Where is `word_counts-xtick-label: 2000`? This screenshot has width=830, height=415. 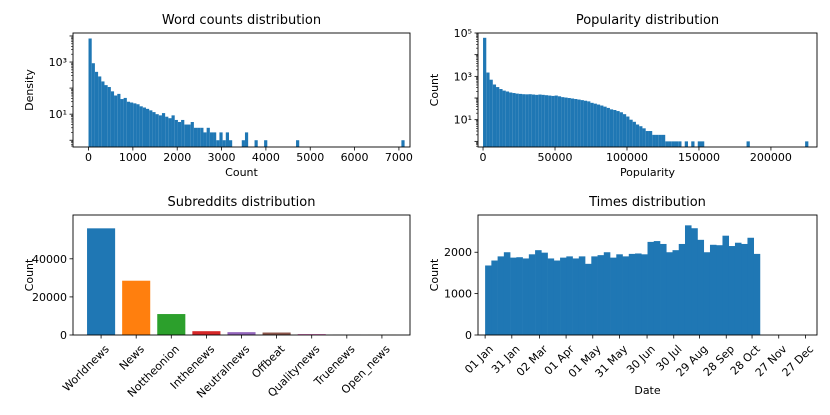 word_counts-xtick-label: 2000 is located at coordinates (177, 157).